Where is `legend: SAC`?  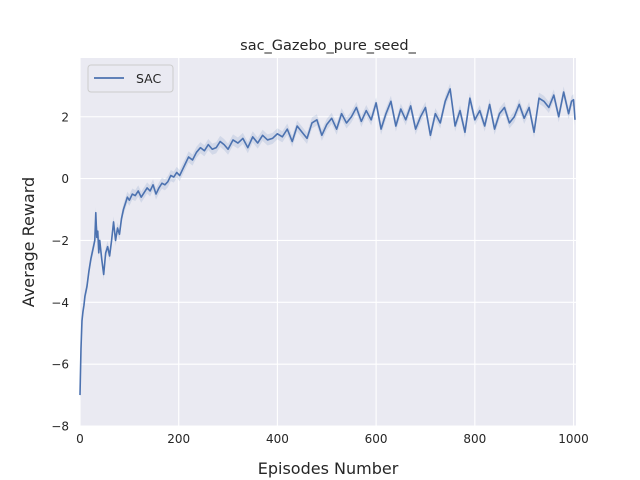 legend: SAC is located at coordinates (130, 78).